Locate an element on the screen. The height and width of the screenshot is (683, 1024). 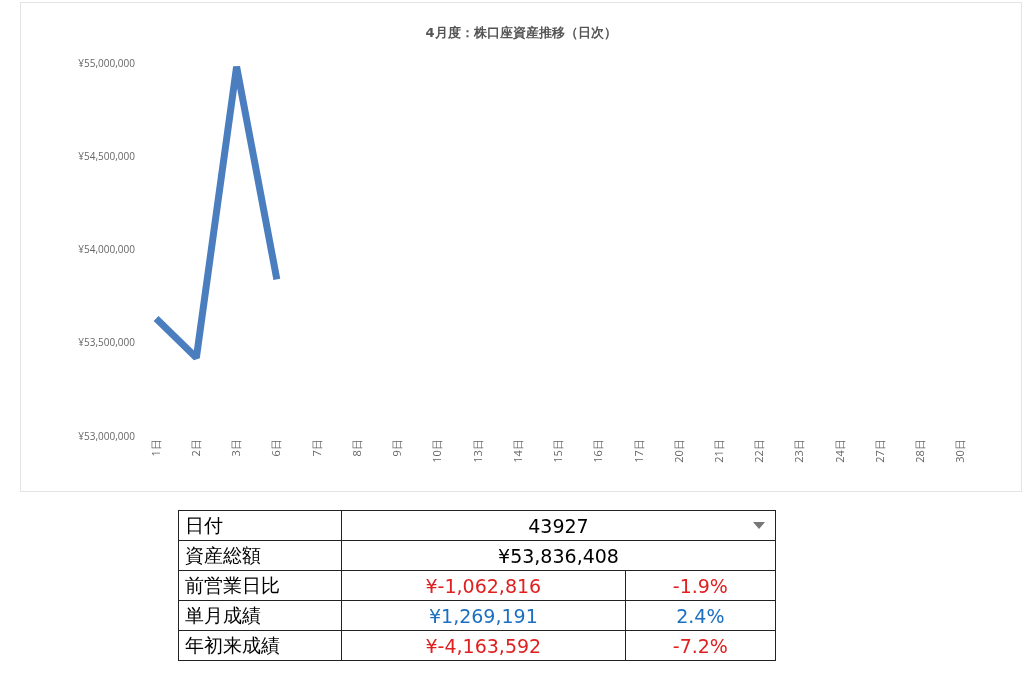
text: ¥53,836,408 is located at coordinates (558, 555).